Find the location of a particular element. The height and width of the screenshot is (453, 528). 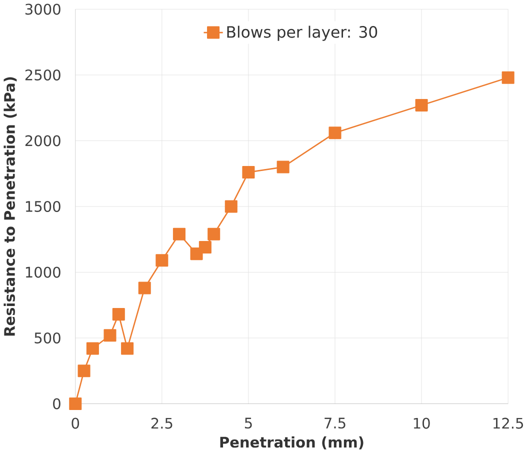

y-tick-label: 2000 is located at coordinates (42, 140).